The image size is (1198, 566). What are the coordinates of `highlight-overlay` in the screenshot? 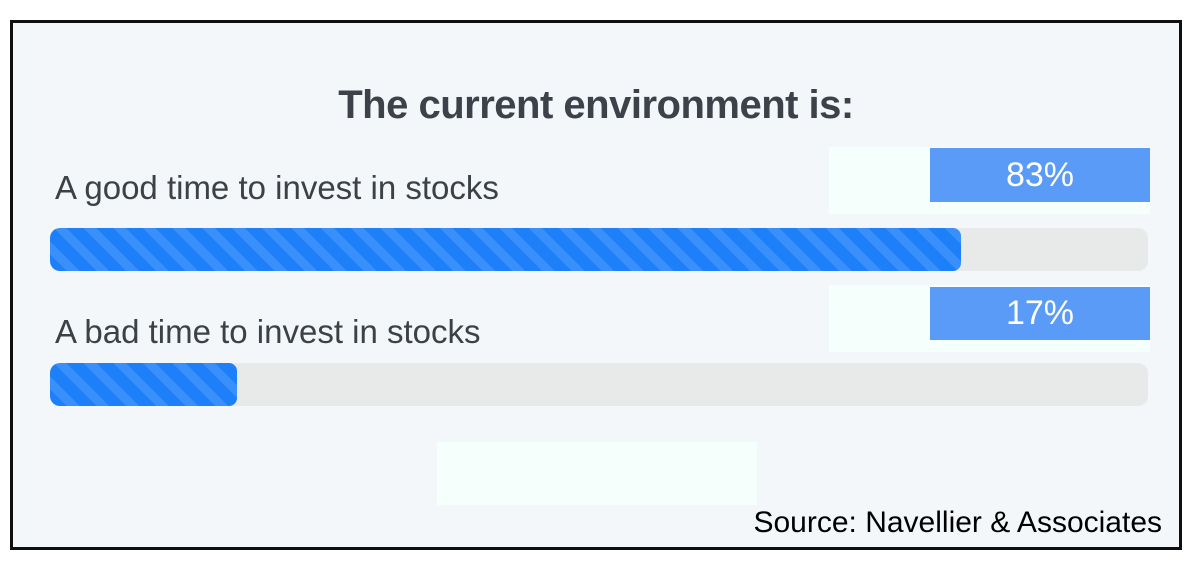 It's located at (597, 473).